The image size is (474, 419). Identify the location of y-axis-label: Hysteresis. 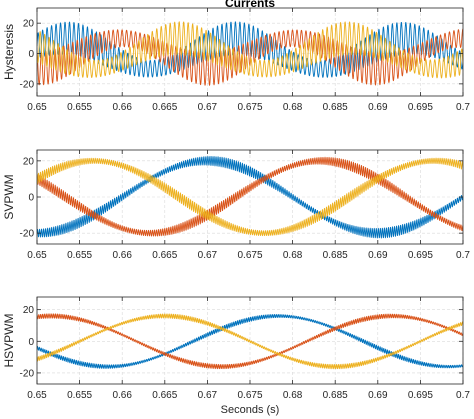
(9, 52).